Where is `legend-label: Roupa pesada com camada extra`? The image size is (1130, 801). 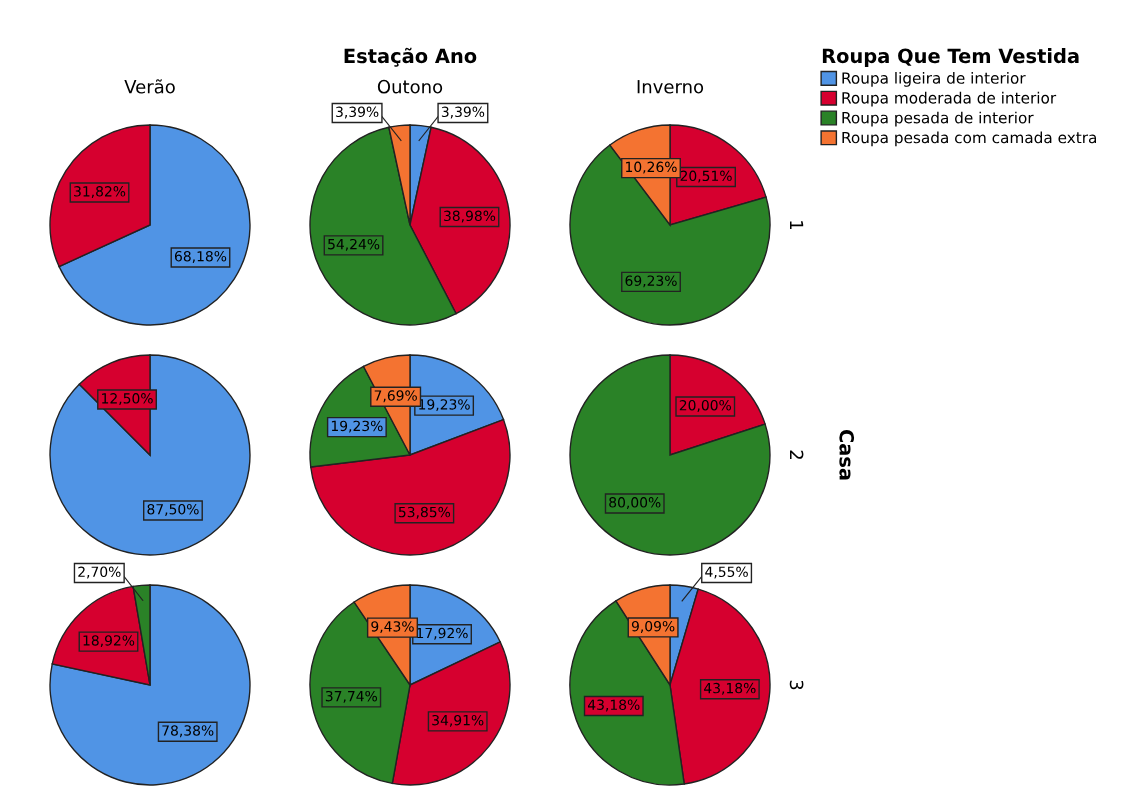 legend-label: Roupa pesada com camada extra is located at coordinates (969, 139).